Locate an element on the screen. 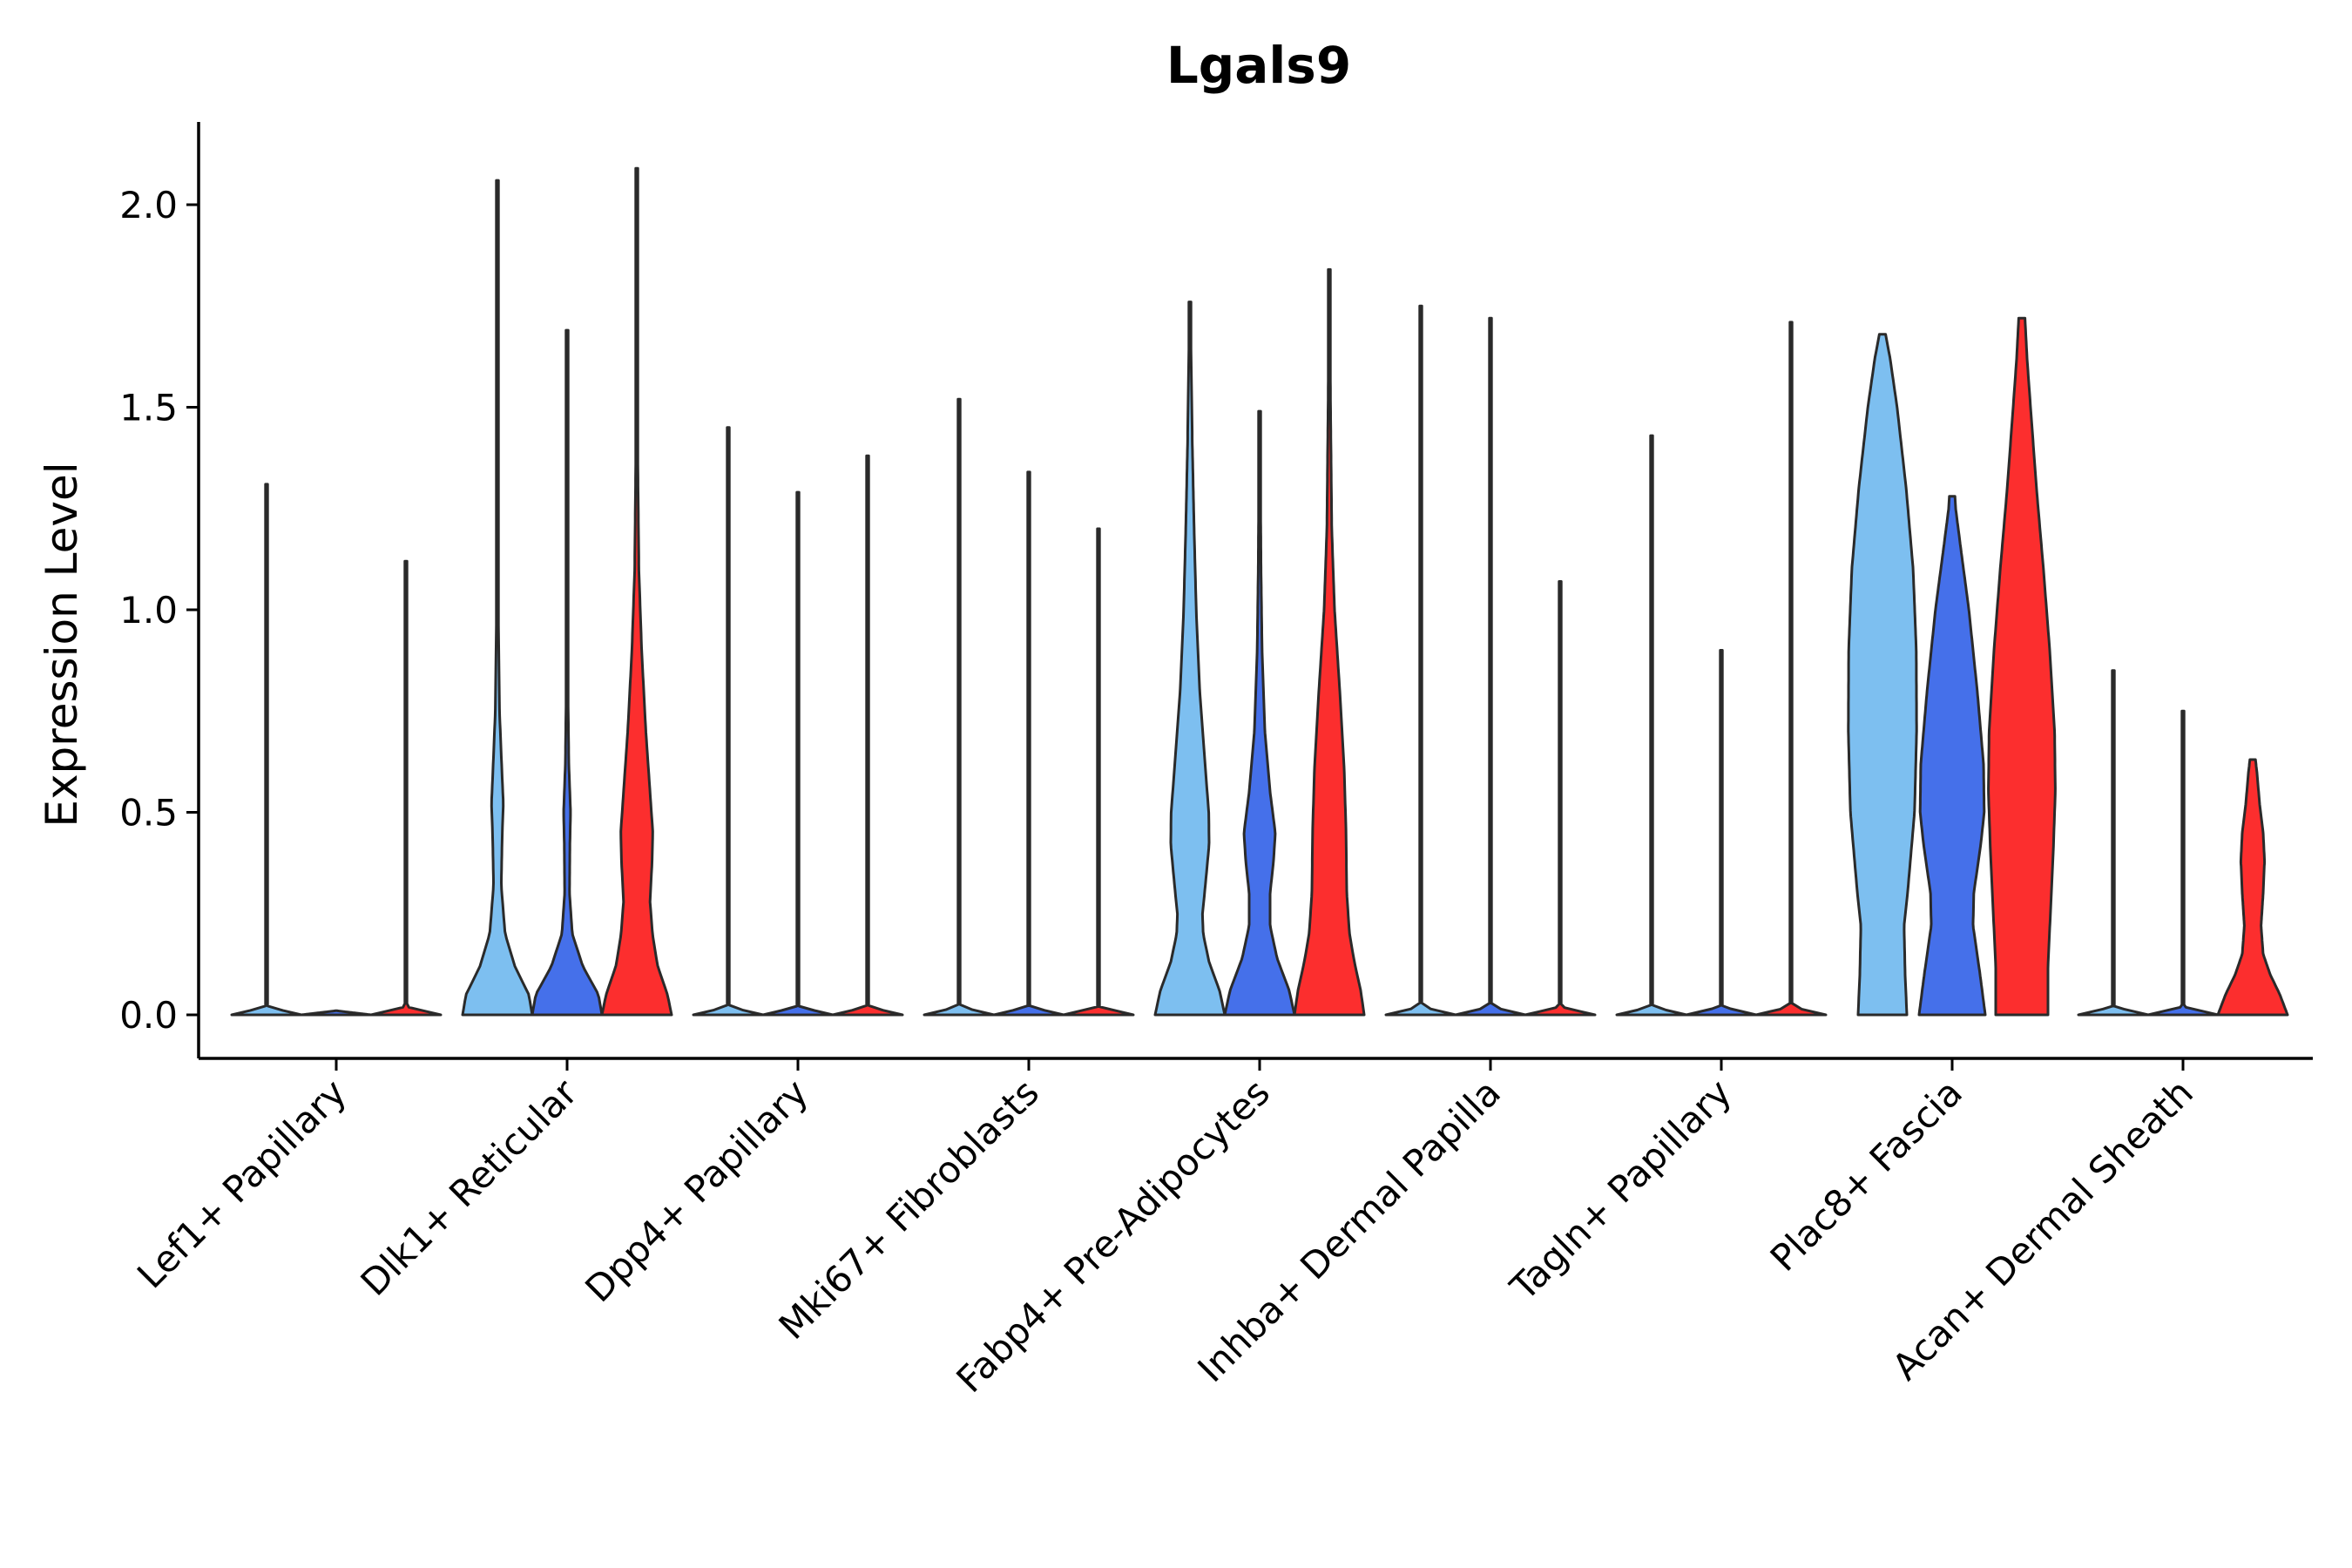 The height and width of the screenshot is (1568, 2352). violin-3-dpp4-papillary is located at coordinates (867, 736).